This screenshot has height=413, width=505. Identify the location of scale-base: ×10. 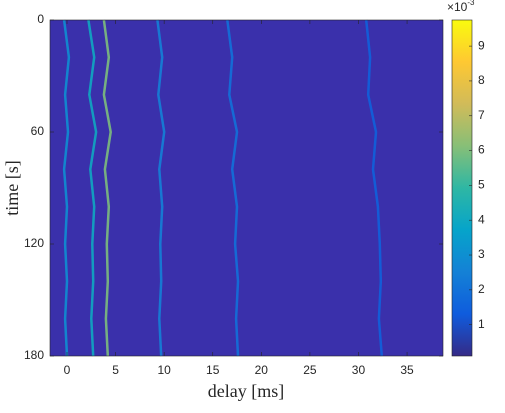
(457, 7).